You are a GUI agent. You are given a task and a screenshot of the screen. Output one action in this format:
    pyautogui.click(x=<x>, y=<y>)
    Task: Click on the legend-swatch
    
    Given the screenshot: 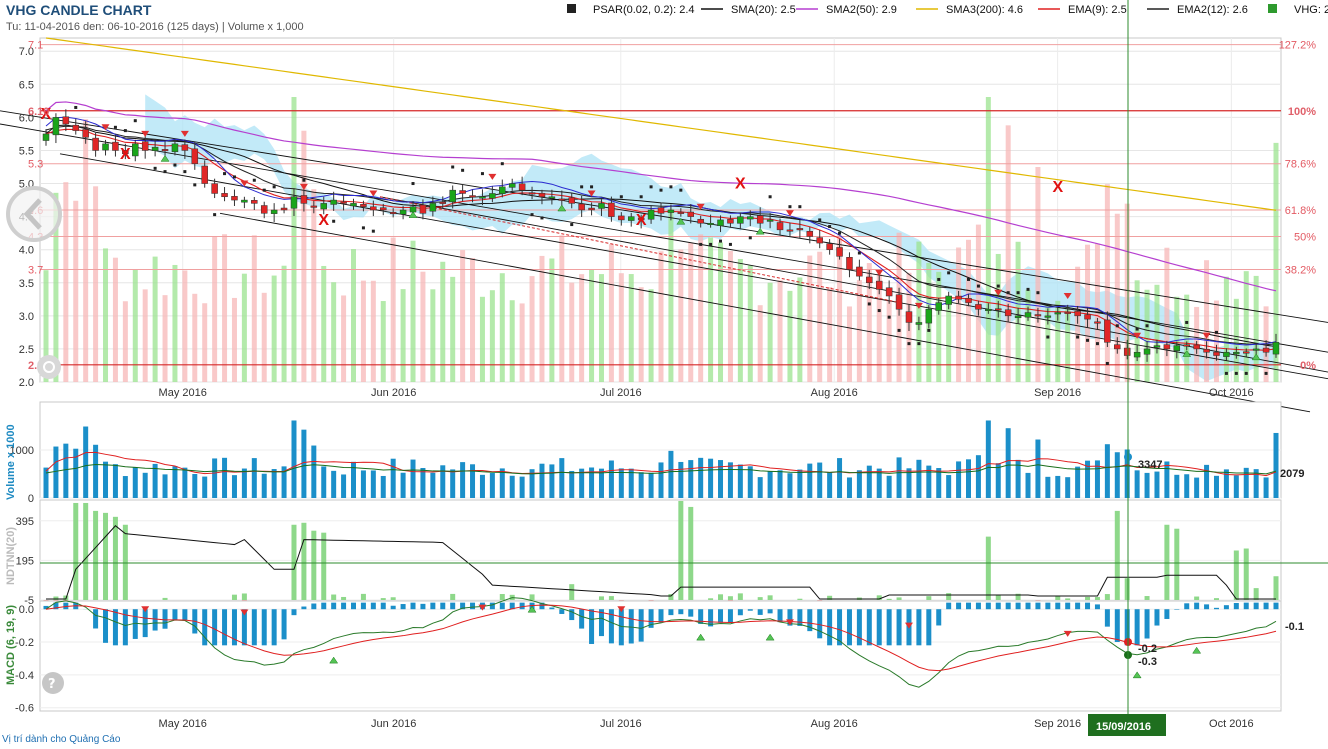 What is the action you would take?
    pyautogui.click(x=1272, y=8)
    